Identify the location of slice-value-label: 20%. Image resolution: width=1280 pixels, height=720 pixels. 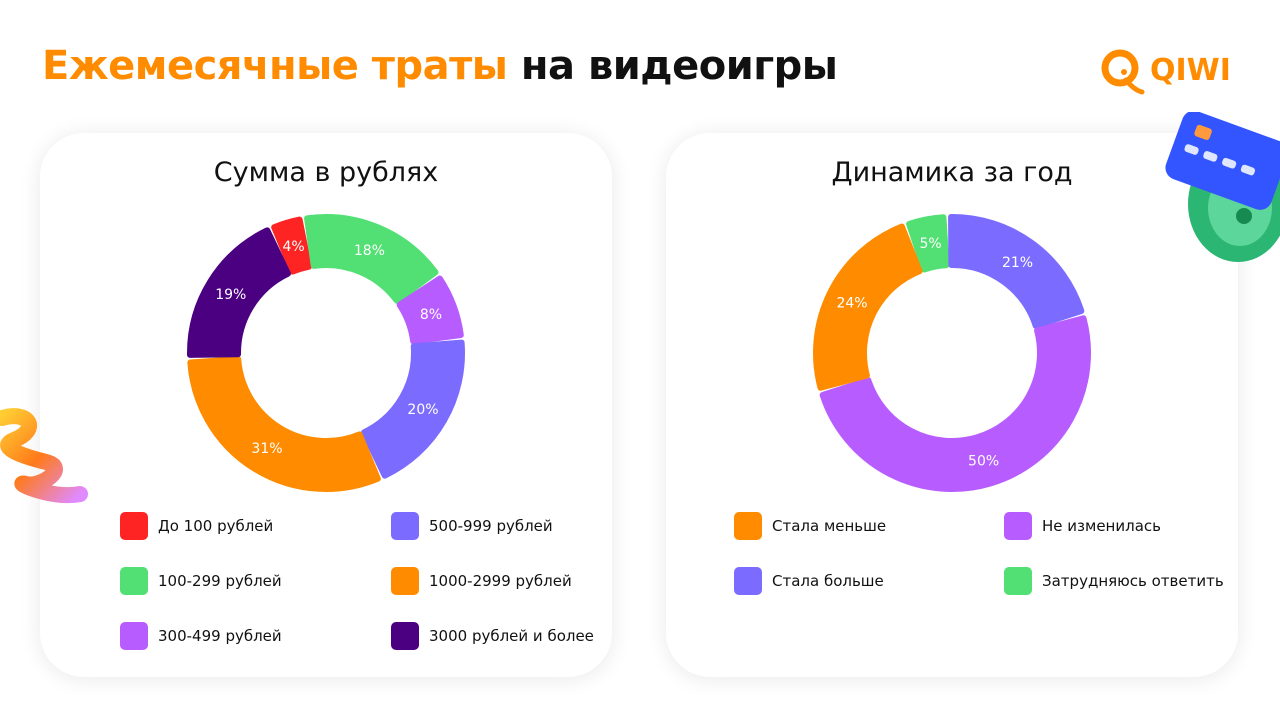
(422, 410).